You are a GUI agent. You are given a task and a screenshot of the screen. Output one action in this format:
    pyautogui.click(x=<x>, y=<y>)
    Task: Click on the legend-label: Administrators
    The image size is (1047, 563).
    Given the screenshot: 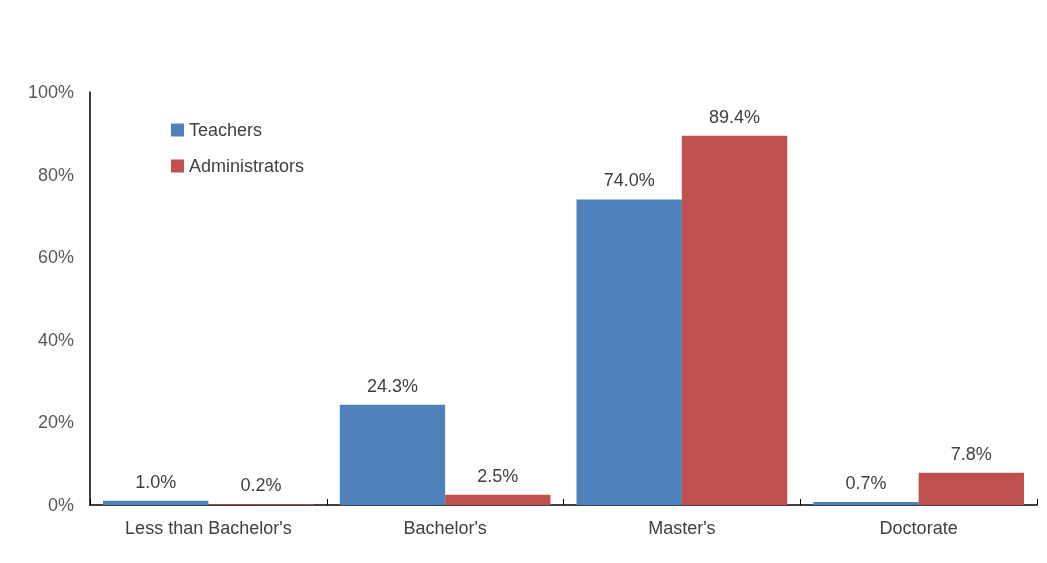 What is the action you would take?
    pyautogui.click(x=247, y=166)
    